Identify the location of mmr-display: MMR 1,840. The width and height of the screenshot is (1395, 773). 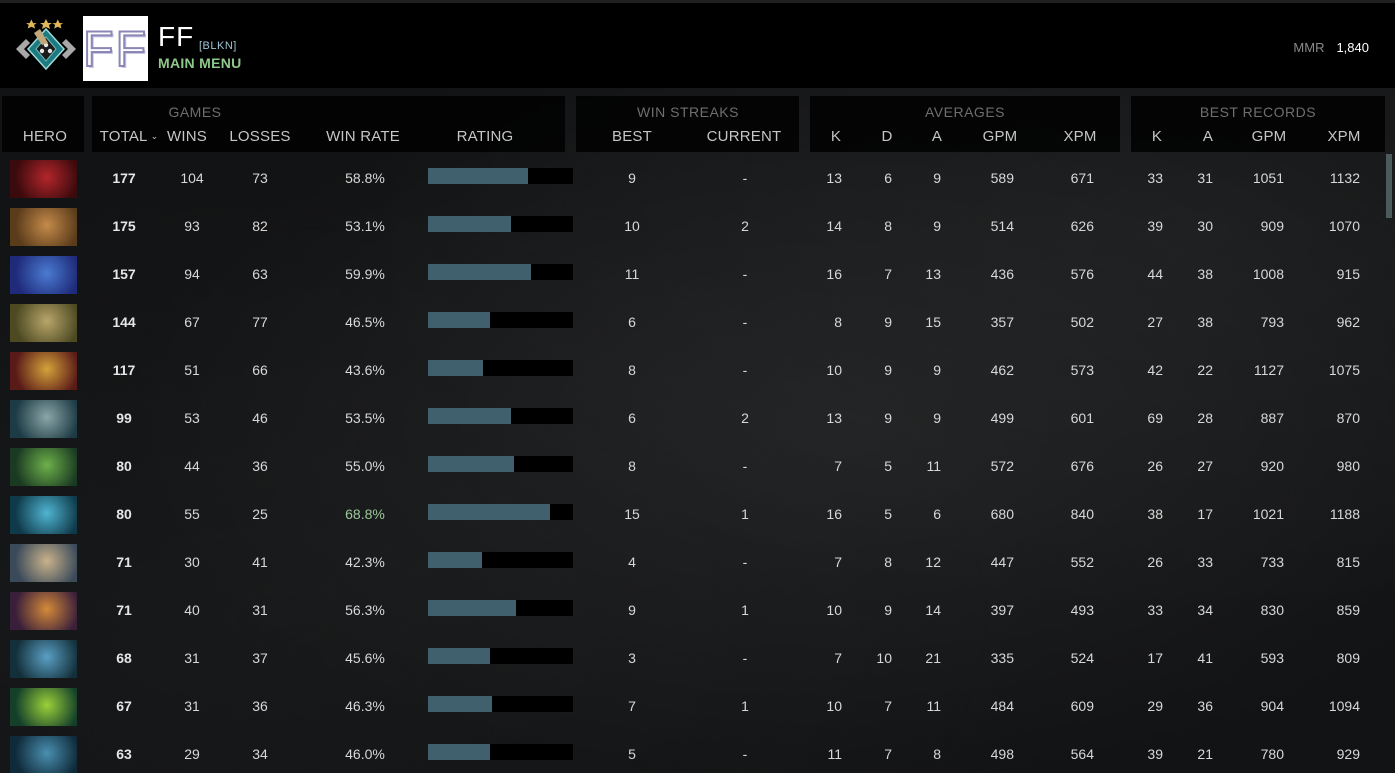
(1331, 47).